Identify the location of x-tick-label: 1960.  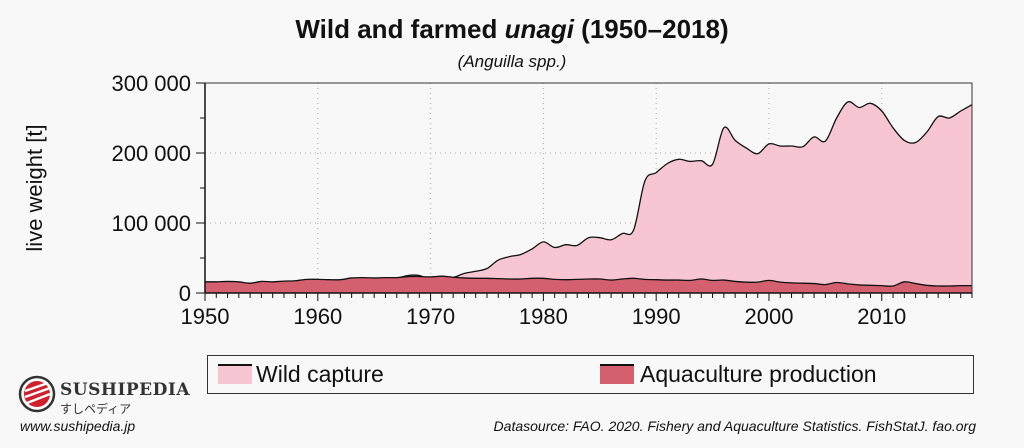
(317, 316).